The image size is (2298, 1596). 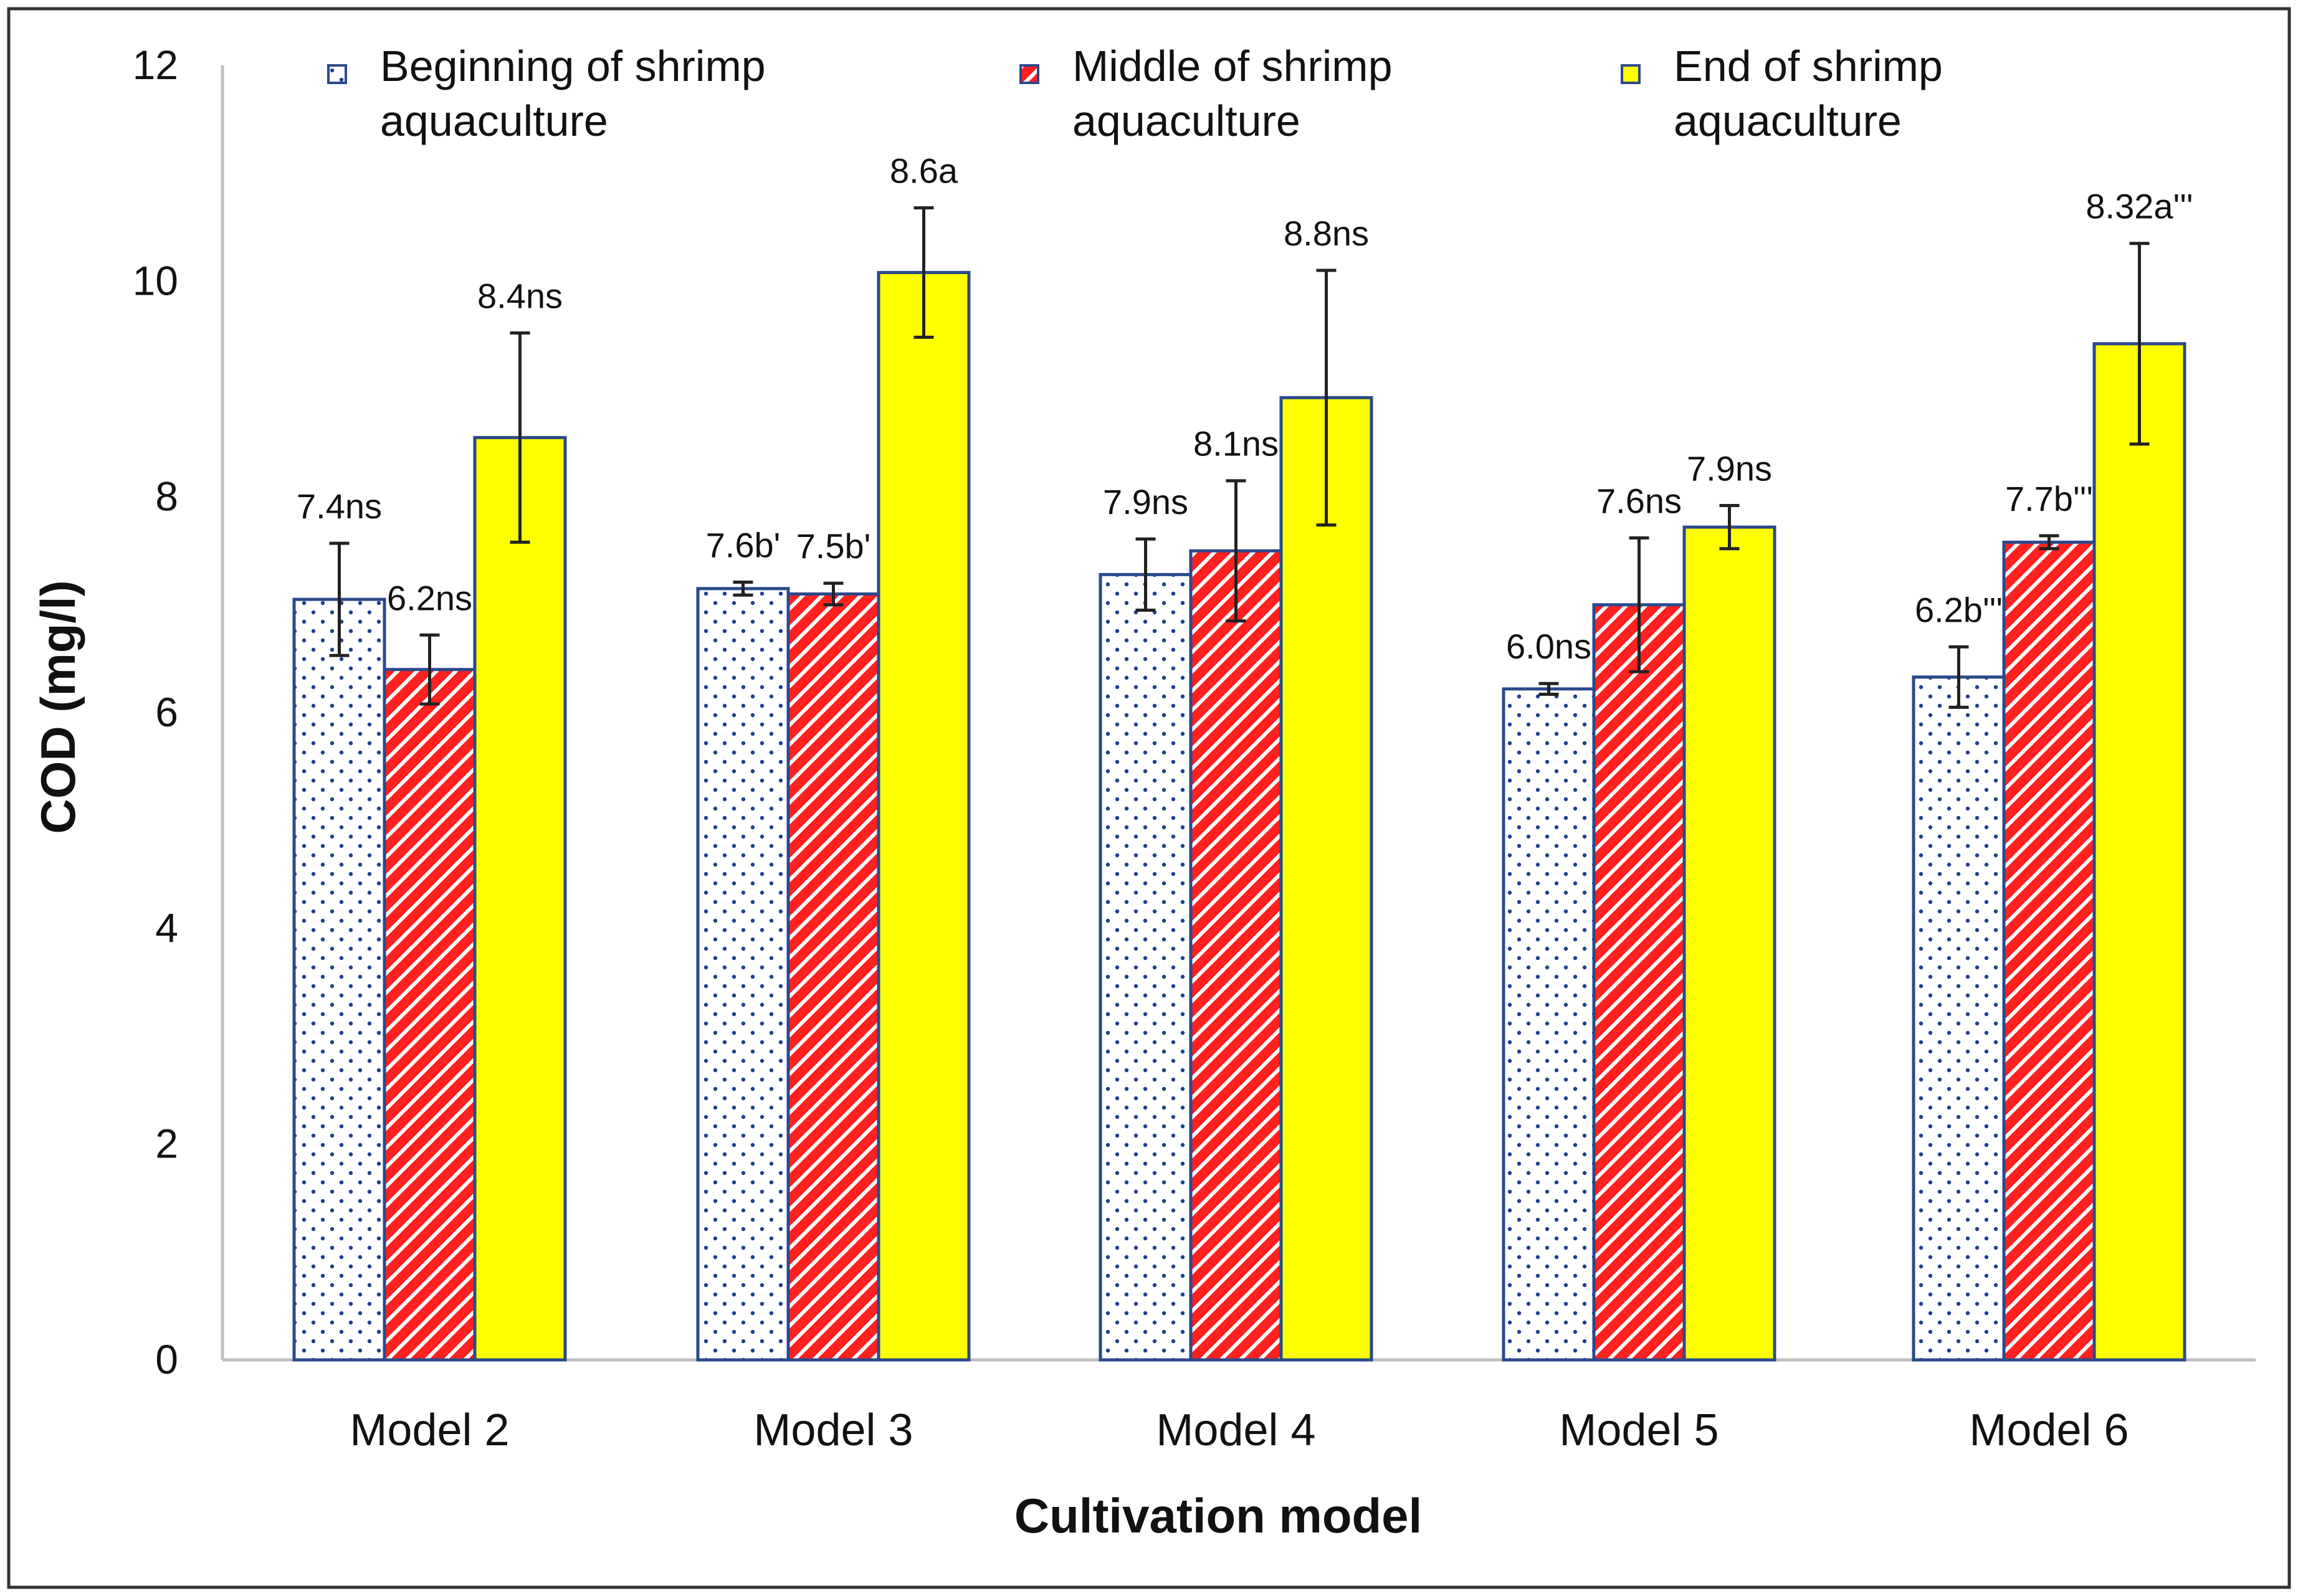 What do you see at coordinates (1548, 647) in the screenshot?
I see `data-label: 6.0ns` at bounding box center [1548, 647].